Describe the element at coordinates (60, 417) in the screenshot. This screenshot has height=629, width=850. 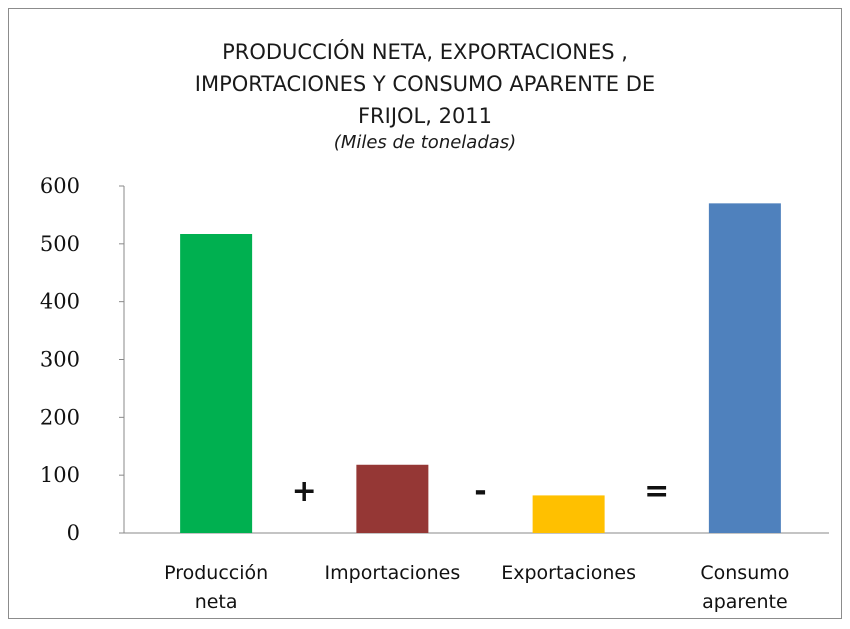
I see `y-tick-label: 200` at that location.